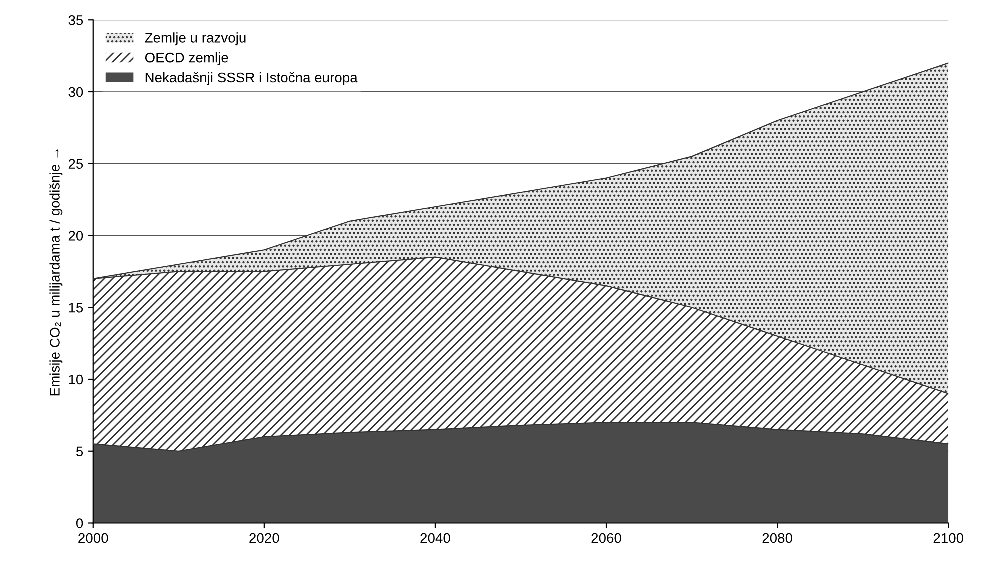 Image resolution: width=983 pixels, height=575 pixels. Describe the element at coordinates (56, 272) in the screenshot. I see `y-axis-title: Emisije CO₂ u milijardama t / godišnje →` at that location.